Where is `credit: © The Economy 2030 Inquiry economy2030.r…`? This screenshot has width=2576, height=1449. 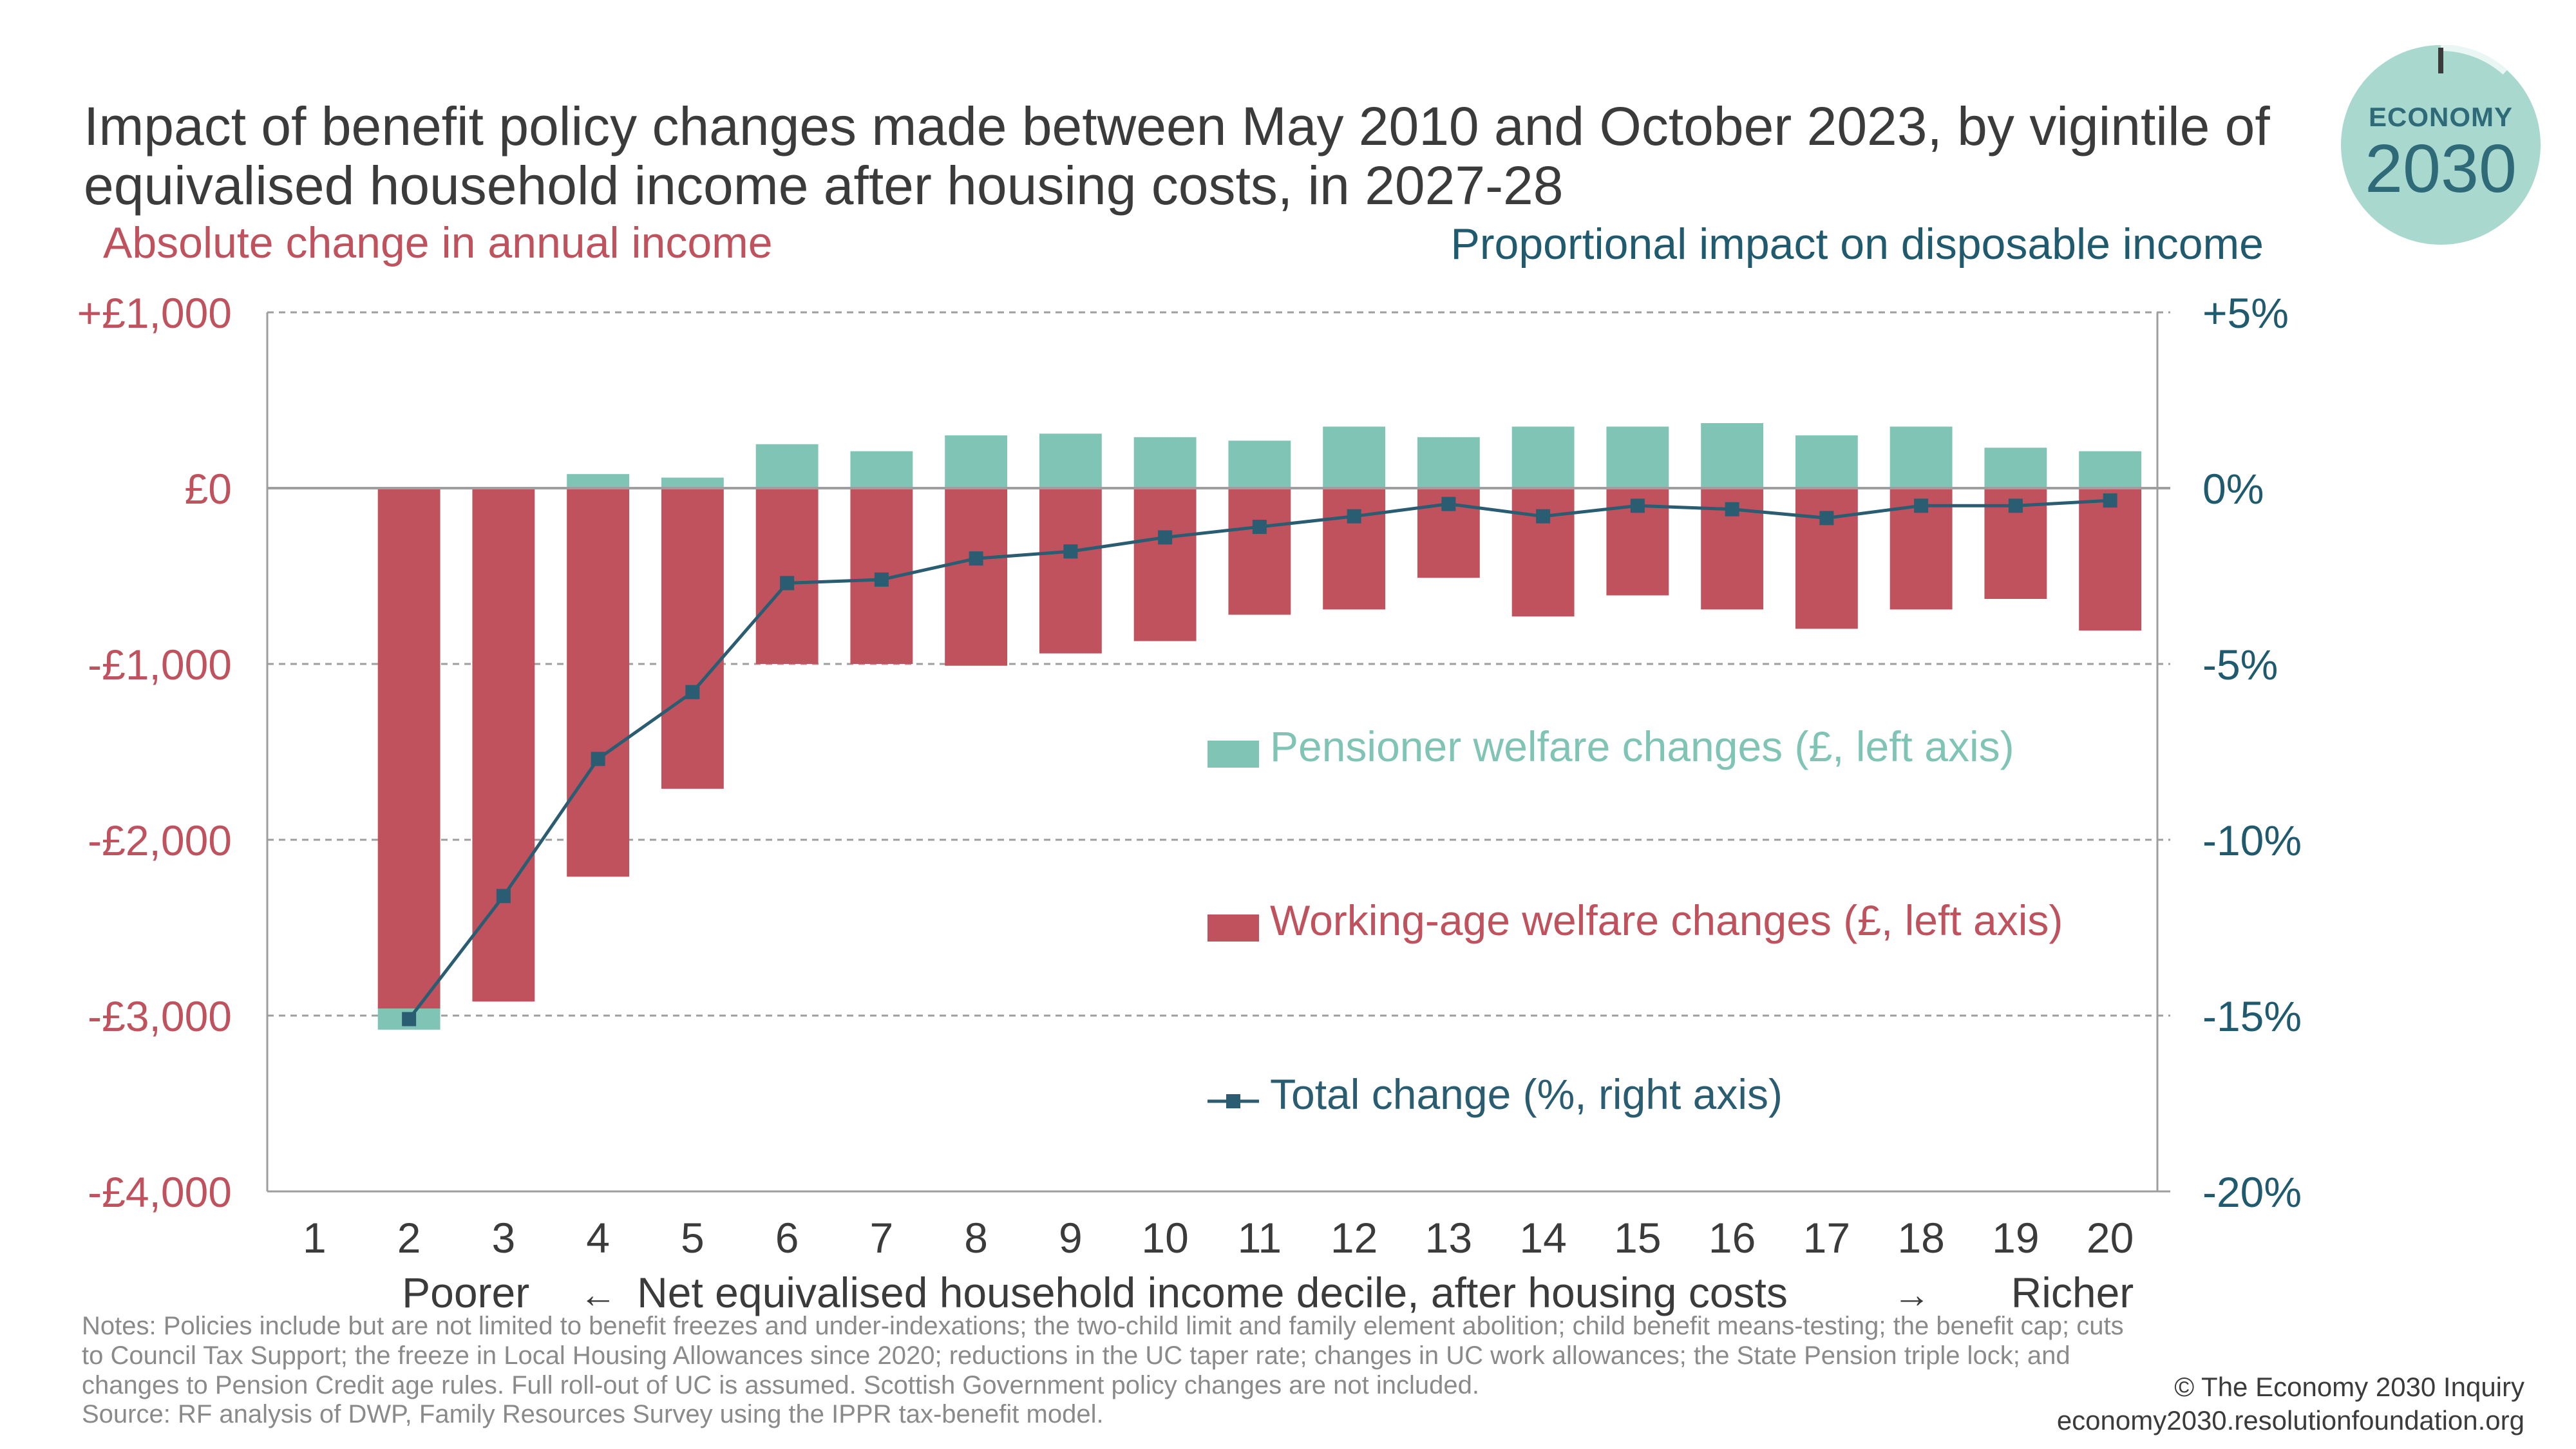
credit: © The Economy 2030 Inquiry economy2030.r… is located at coordinates (2291, 1403).